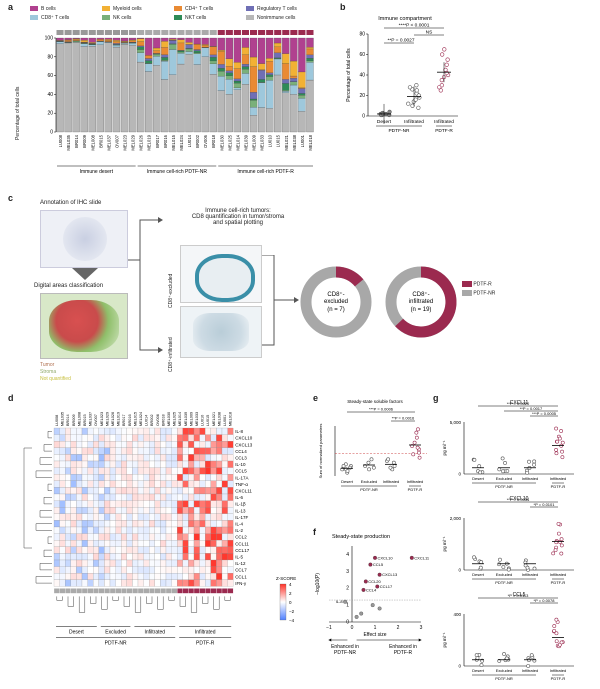  Describe the element at coordinates (558, 670) in the screenshot. I see `panel-g-category: Infiltrated` at that location.